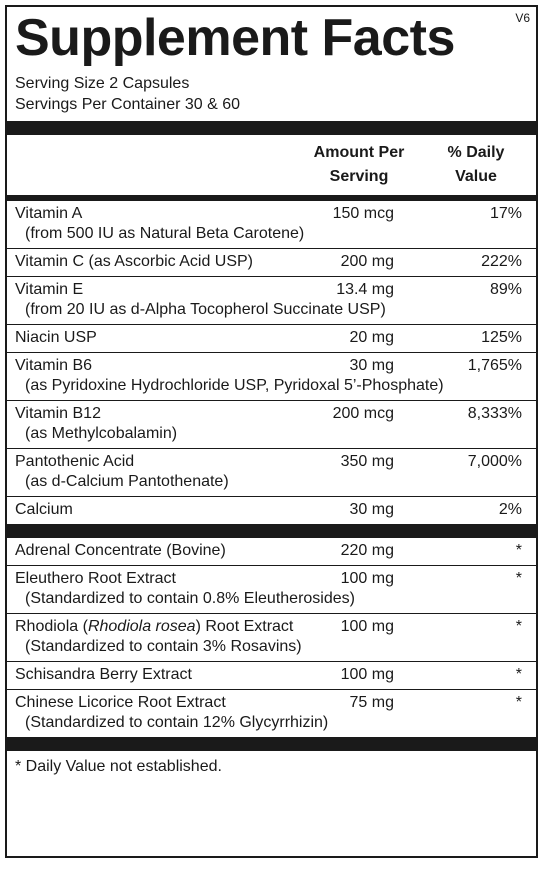 This screenshot has width=545, height=869. Describe the element at coordinates (120, 550) in the screenshot. I see `nutrient-name: Adrenal Concentrate (Bovine)` at that location.